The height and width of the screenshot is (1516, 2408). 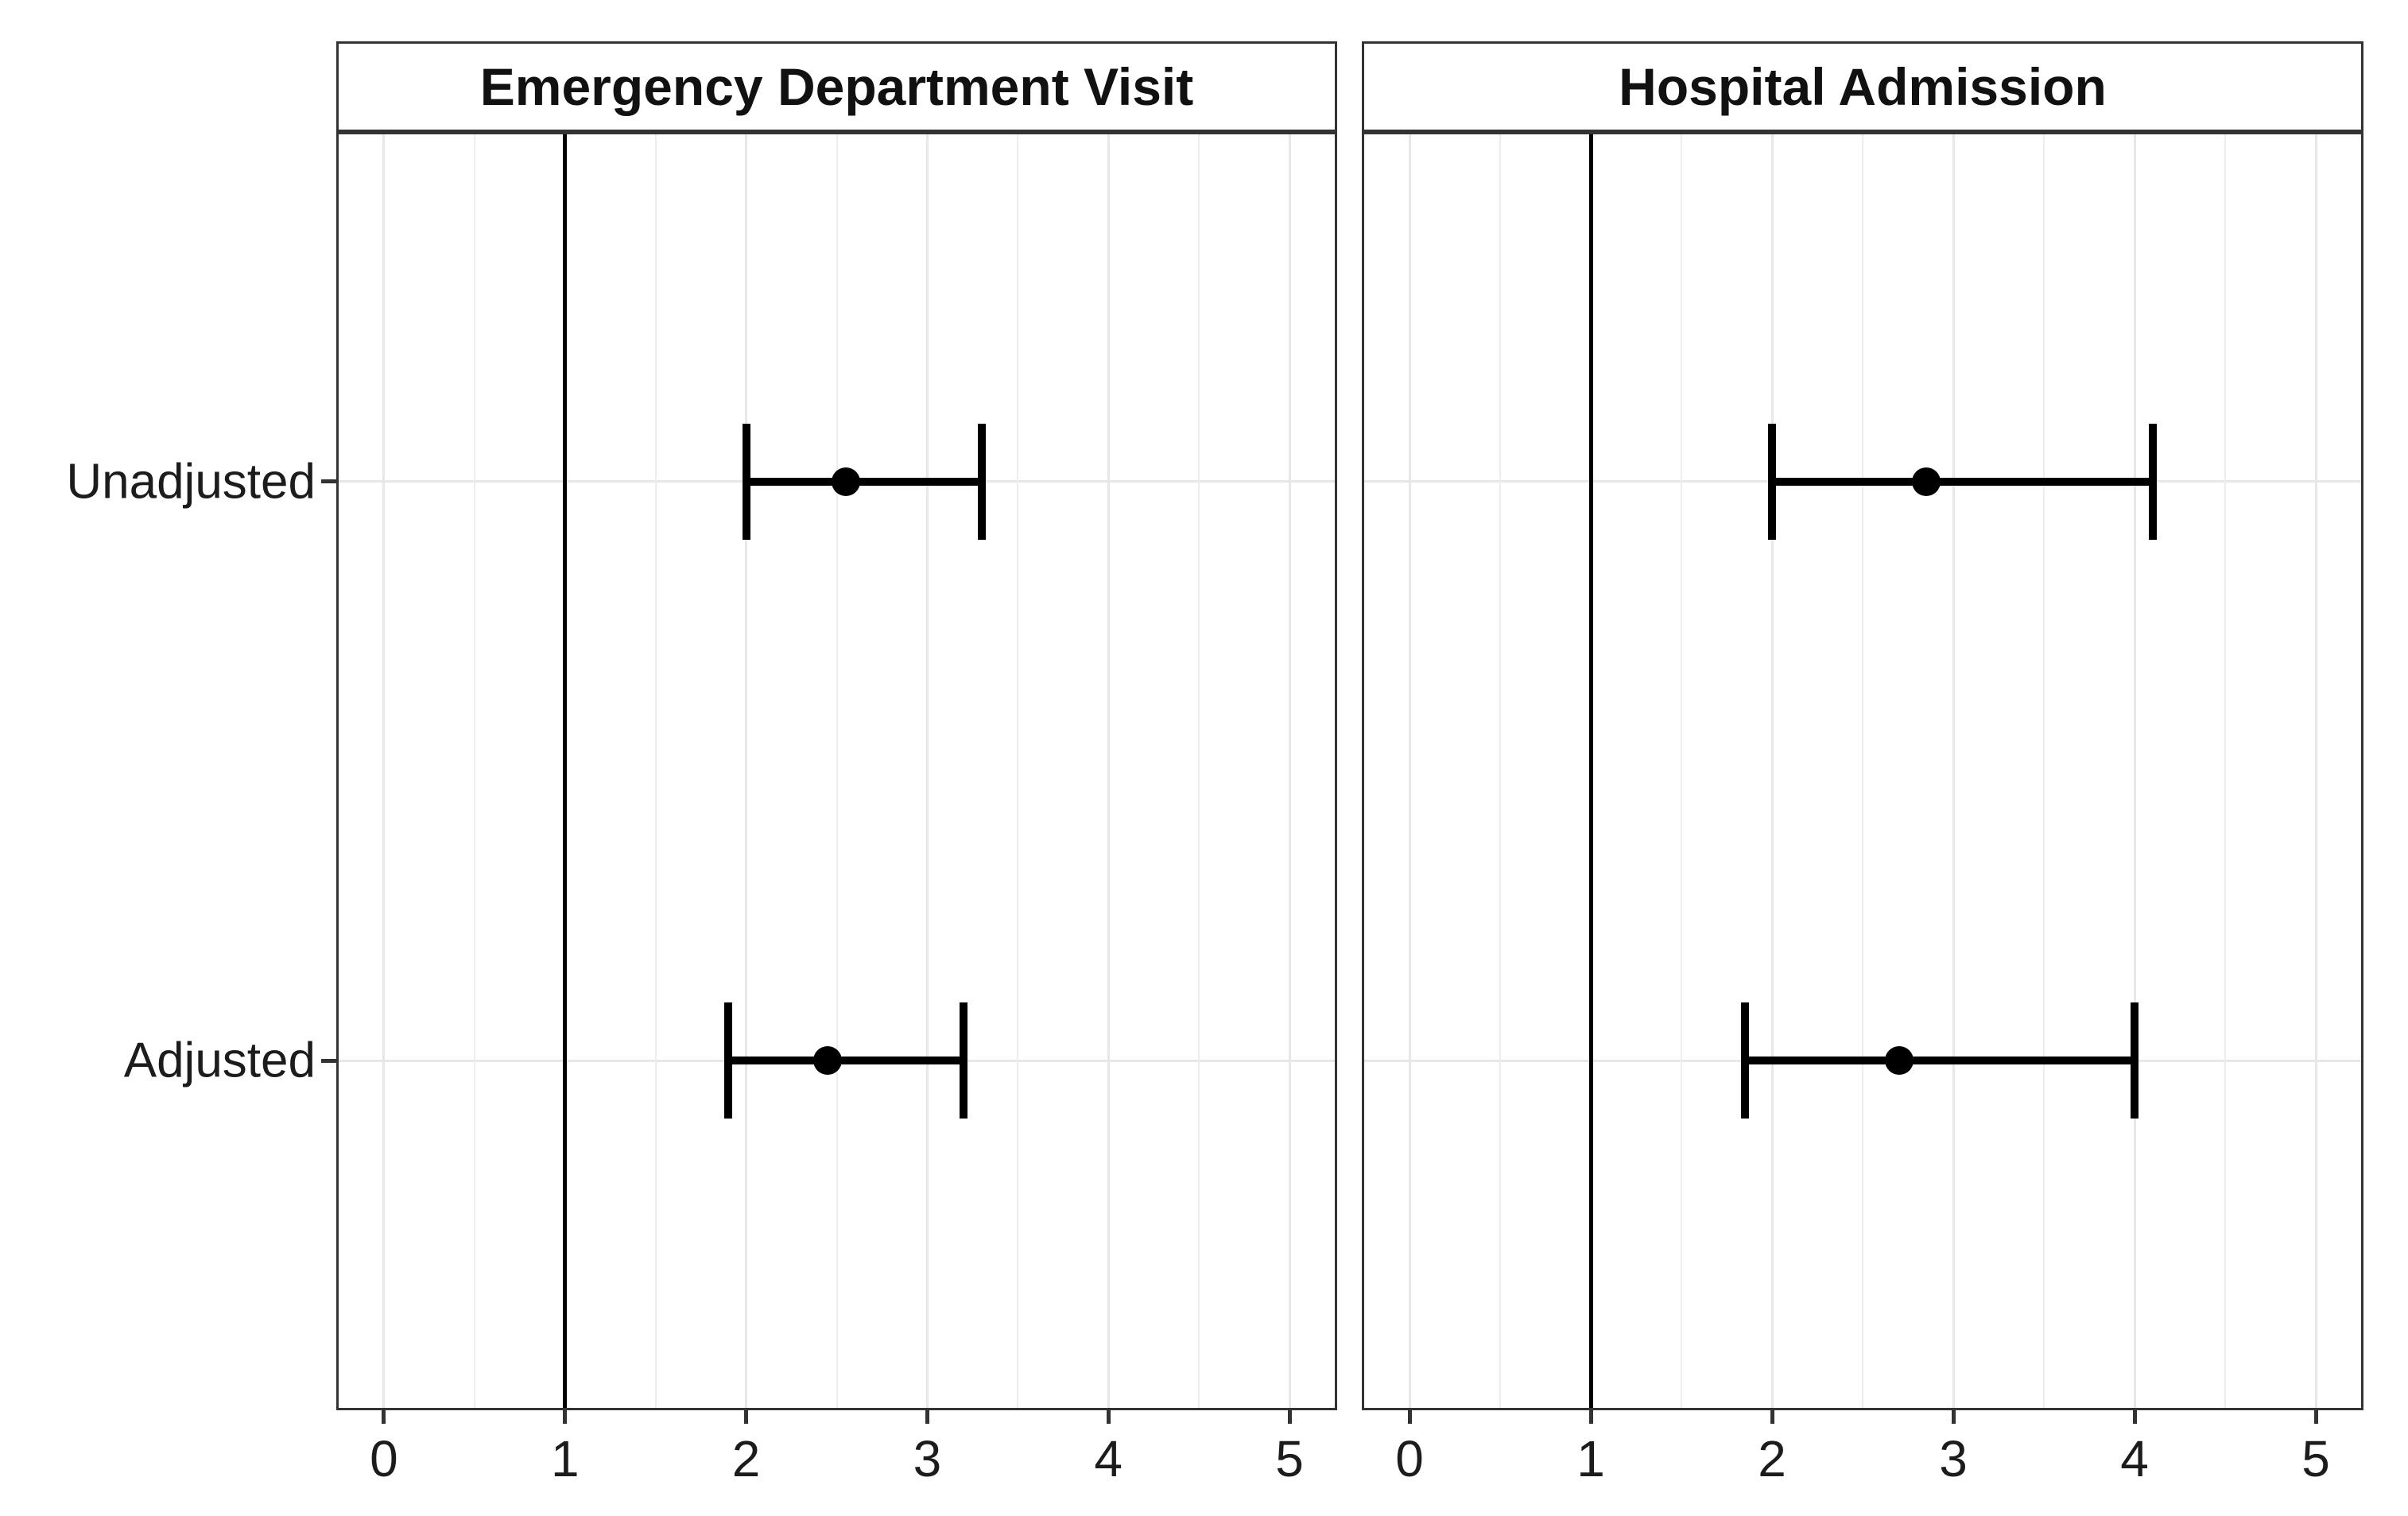 What do you see at coordinates (220, 1060) in the screenshot?
I see `y-axis-label-adjusted: Adjusted` at bounding box center [220, 1060].